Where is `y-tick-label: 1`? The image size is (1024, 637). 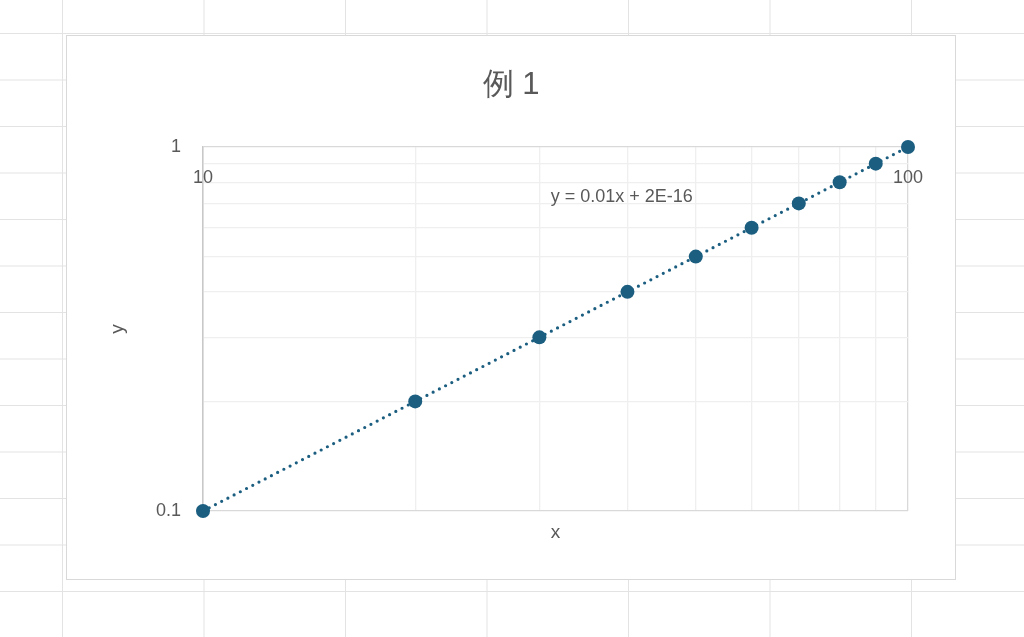 y-tick-label: 1 is located at coordinates (175, 145).